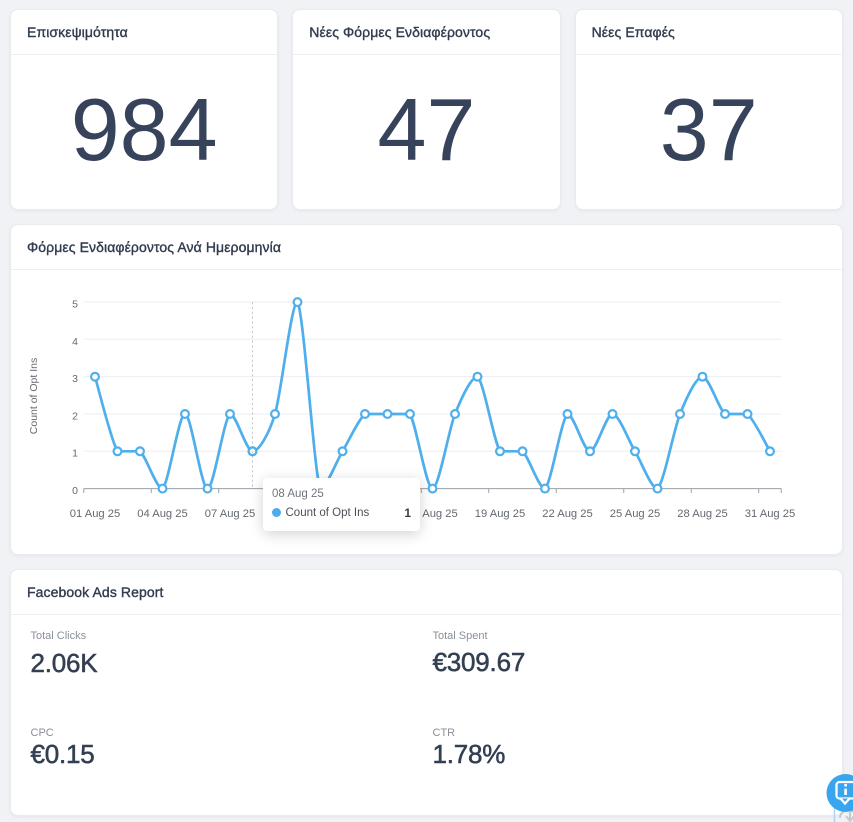  I want to click on svg-text: 3, so click(75, 379).